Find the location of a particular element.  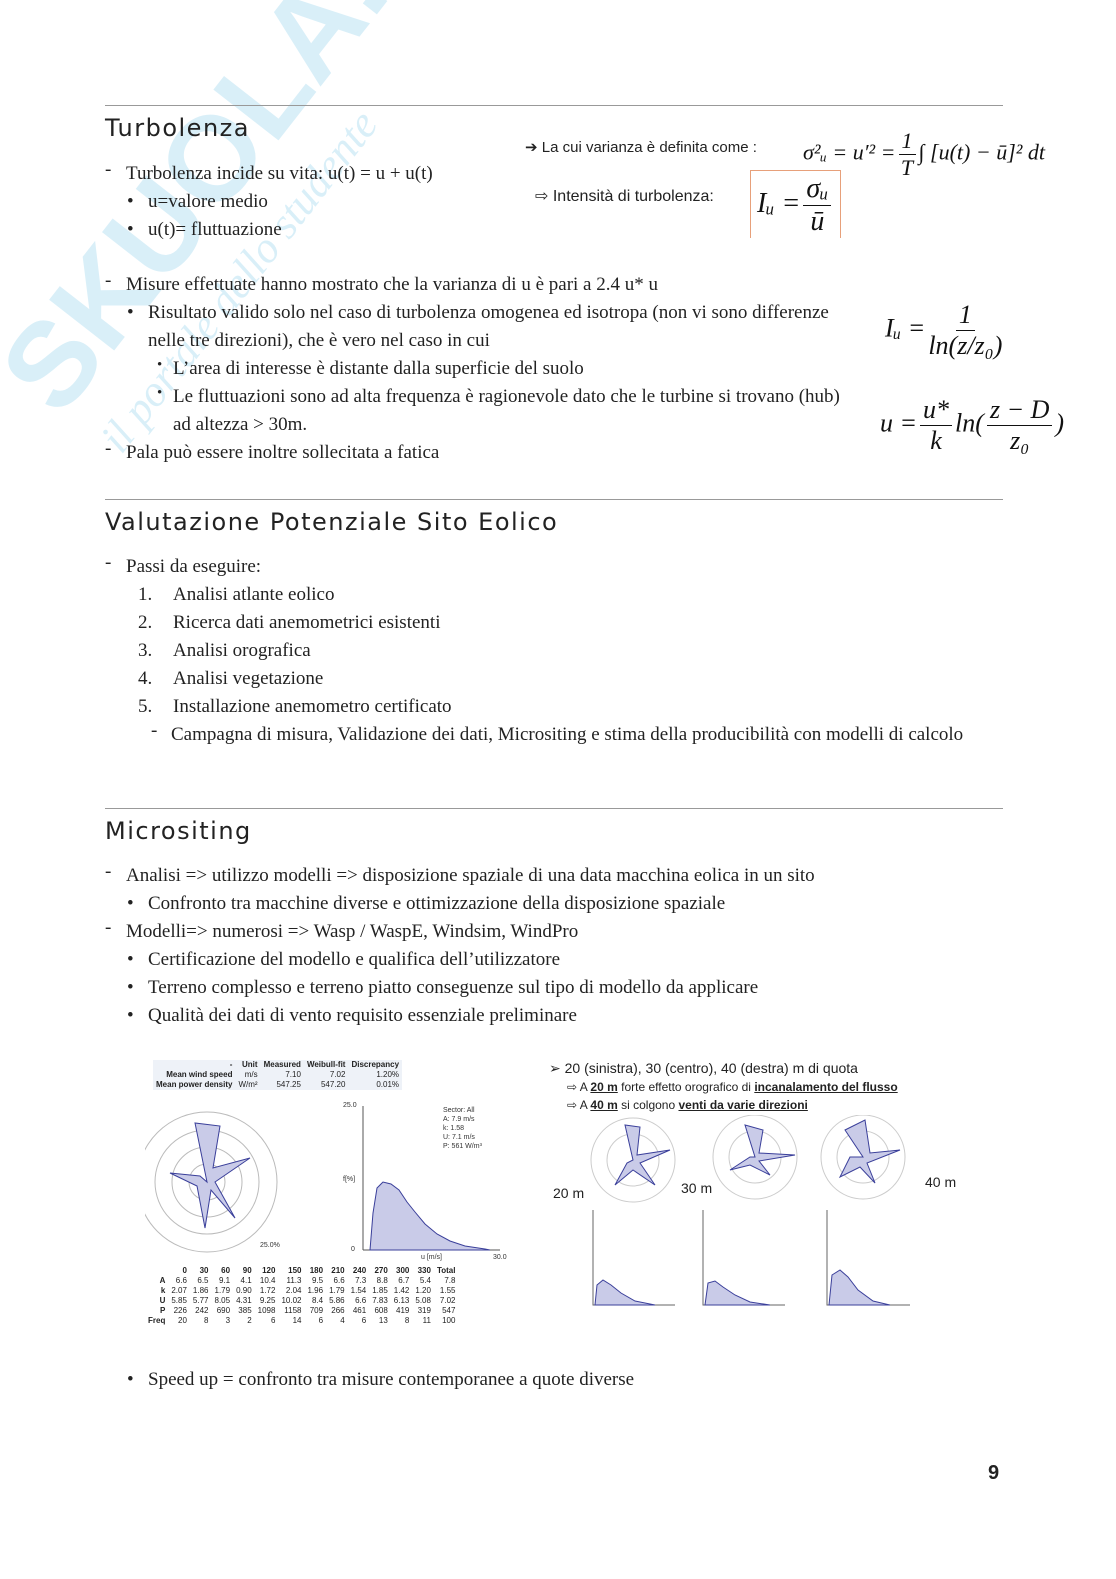

header-cell: Total is located at coordinates (446, 1270).